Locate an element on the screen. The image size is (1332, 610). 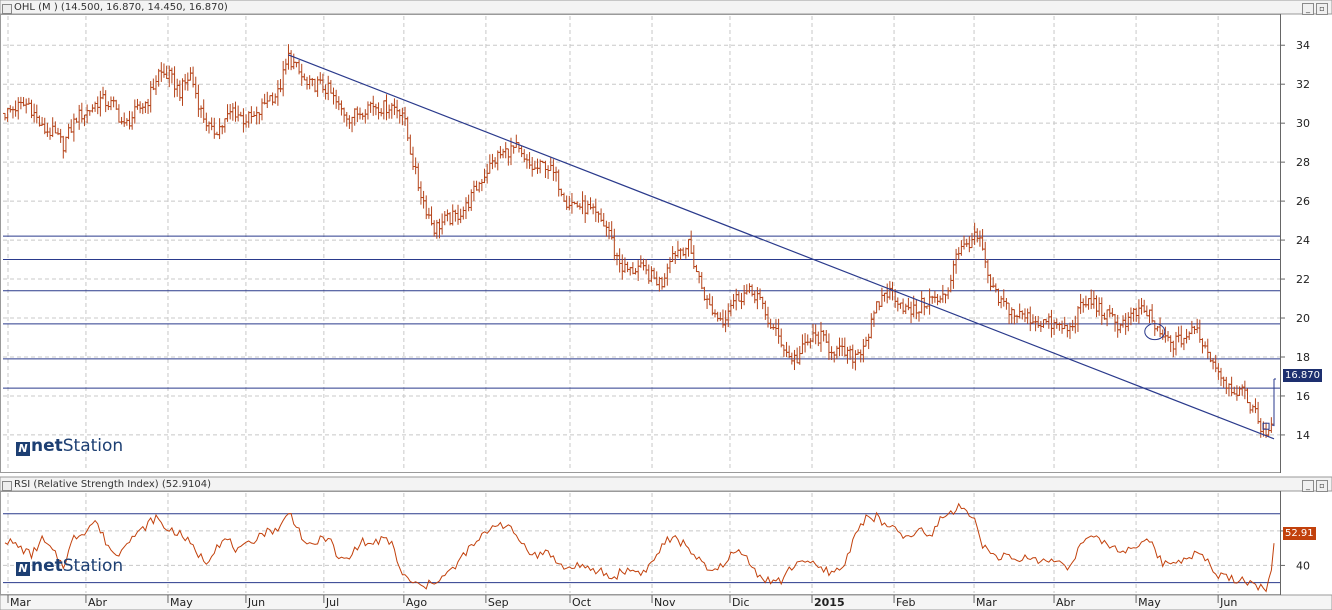
x-tick-label: Ago is located at coordinates (417, 602).